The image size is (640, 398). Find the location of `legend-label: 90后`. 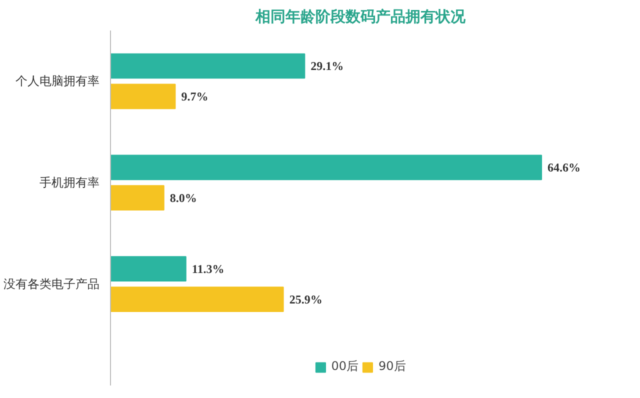

legend-label: 90后 is located at coordinates (392, 366).